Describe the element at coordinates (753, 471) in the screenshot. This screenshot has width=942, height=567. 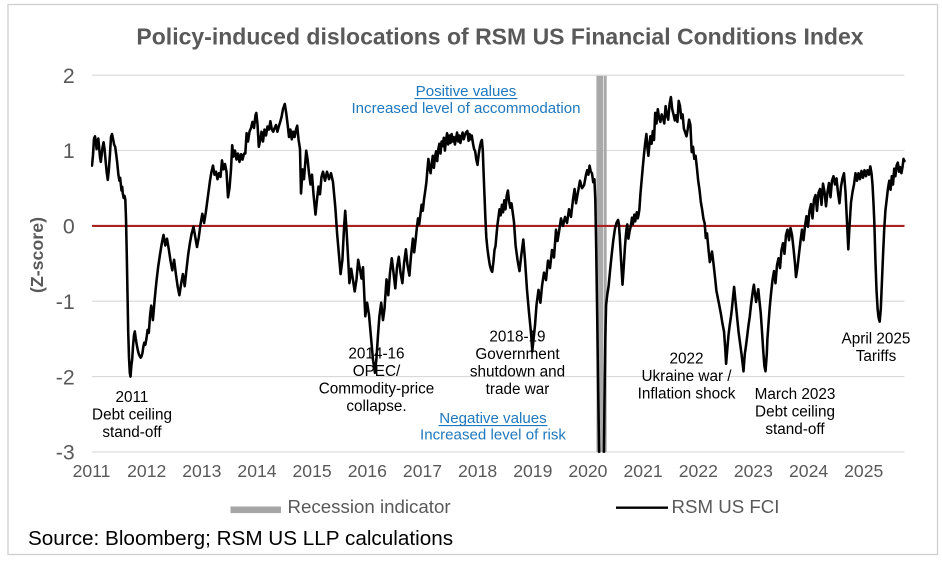
I see `svg-text: 2023` at that location.